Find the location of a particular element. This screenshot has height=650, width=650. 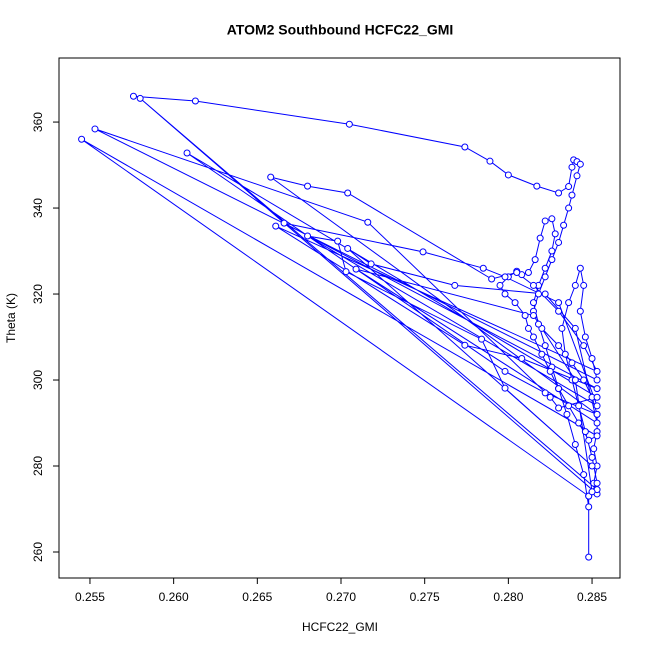

y-axis-label: Theta (K) is located at coordinates (11, 318).